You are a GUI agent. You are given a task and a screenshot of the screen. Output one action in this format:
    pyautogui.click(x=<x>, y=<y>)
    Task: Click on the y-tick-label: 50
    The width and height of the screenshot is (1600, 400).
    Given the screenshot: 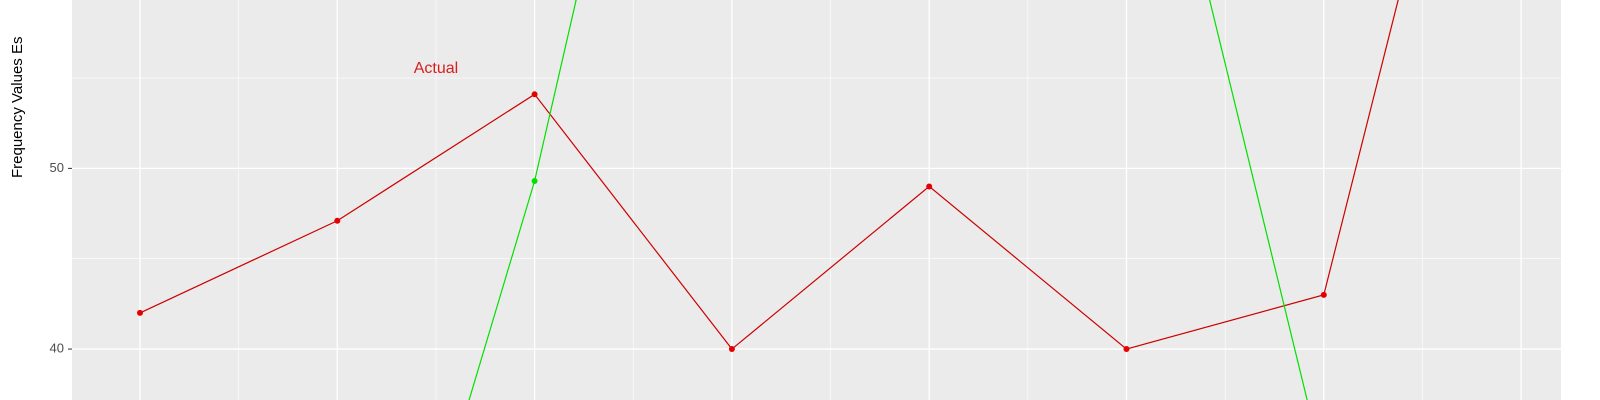 What is the action you would take?
    pyautogui.click(x=57, y=167)
    